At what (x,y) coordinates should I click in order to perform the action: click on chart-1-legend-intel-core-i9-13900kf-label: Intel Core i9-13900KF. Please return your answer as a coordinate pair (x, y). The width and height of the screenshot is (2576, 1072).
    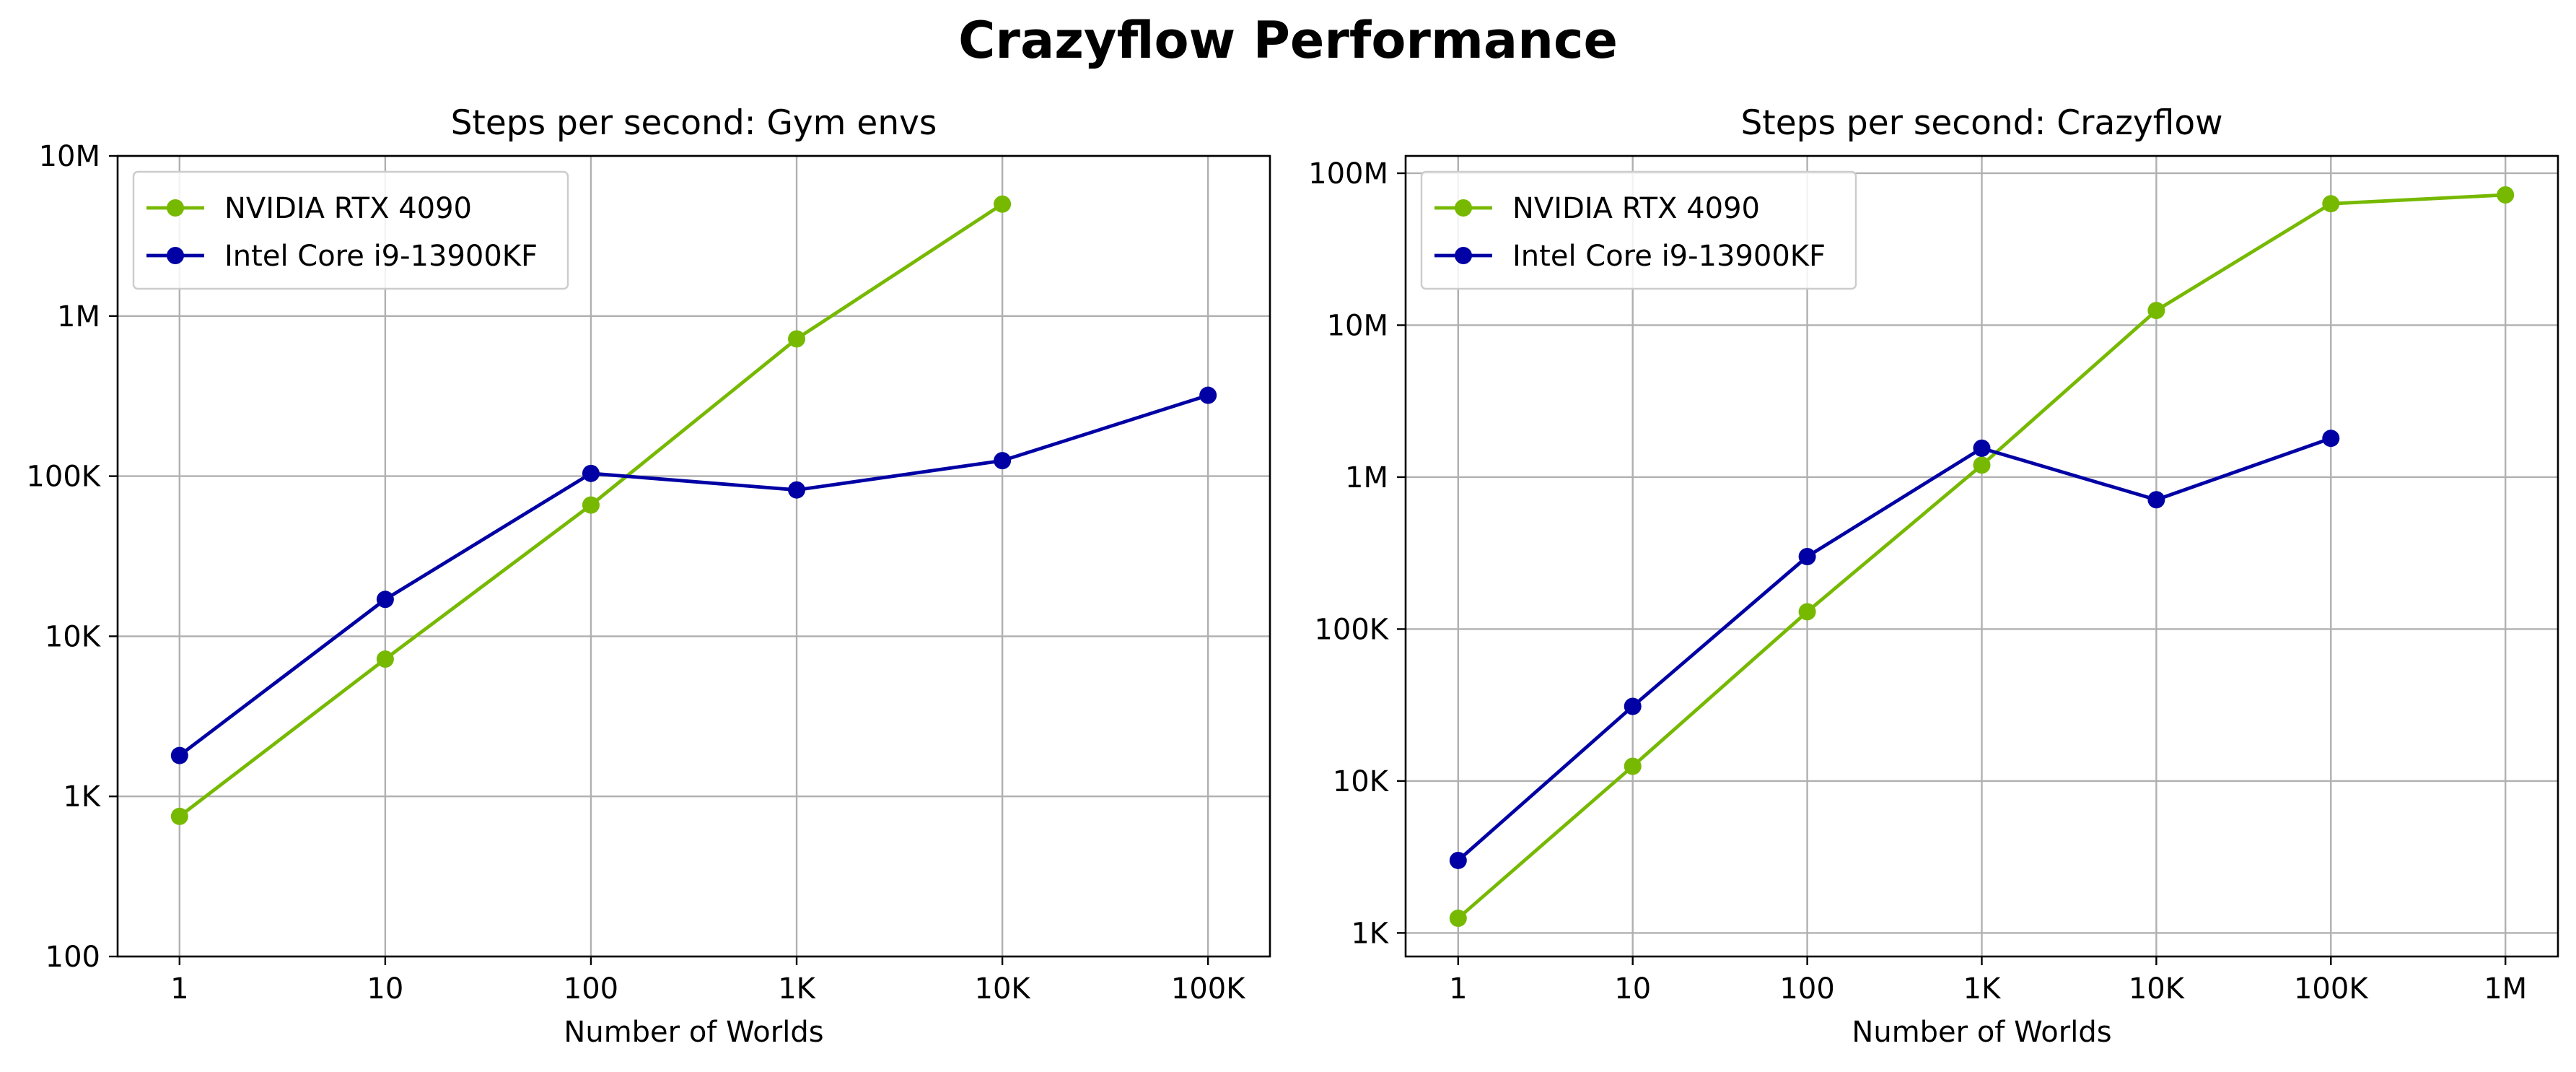
    Looking at the image, I should click on (381, 256).